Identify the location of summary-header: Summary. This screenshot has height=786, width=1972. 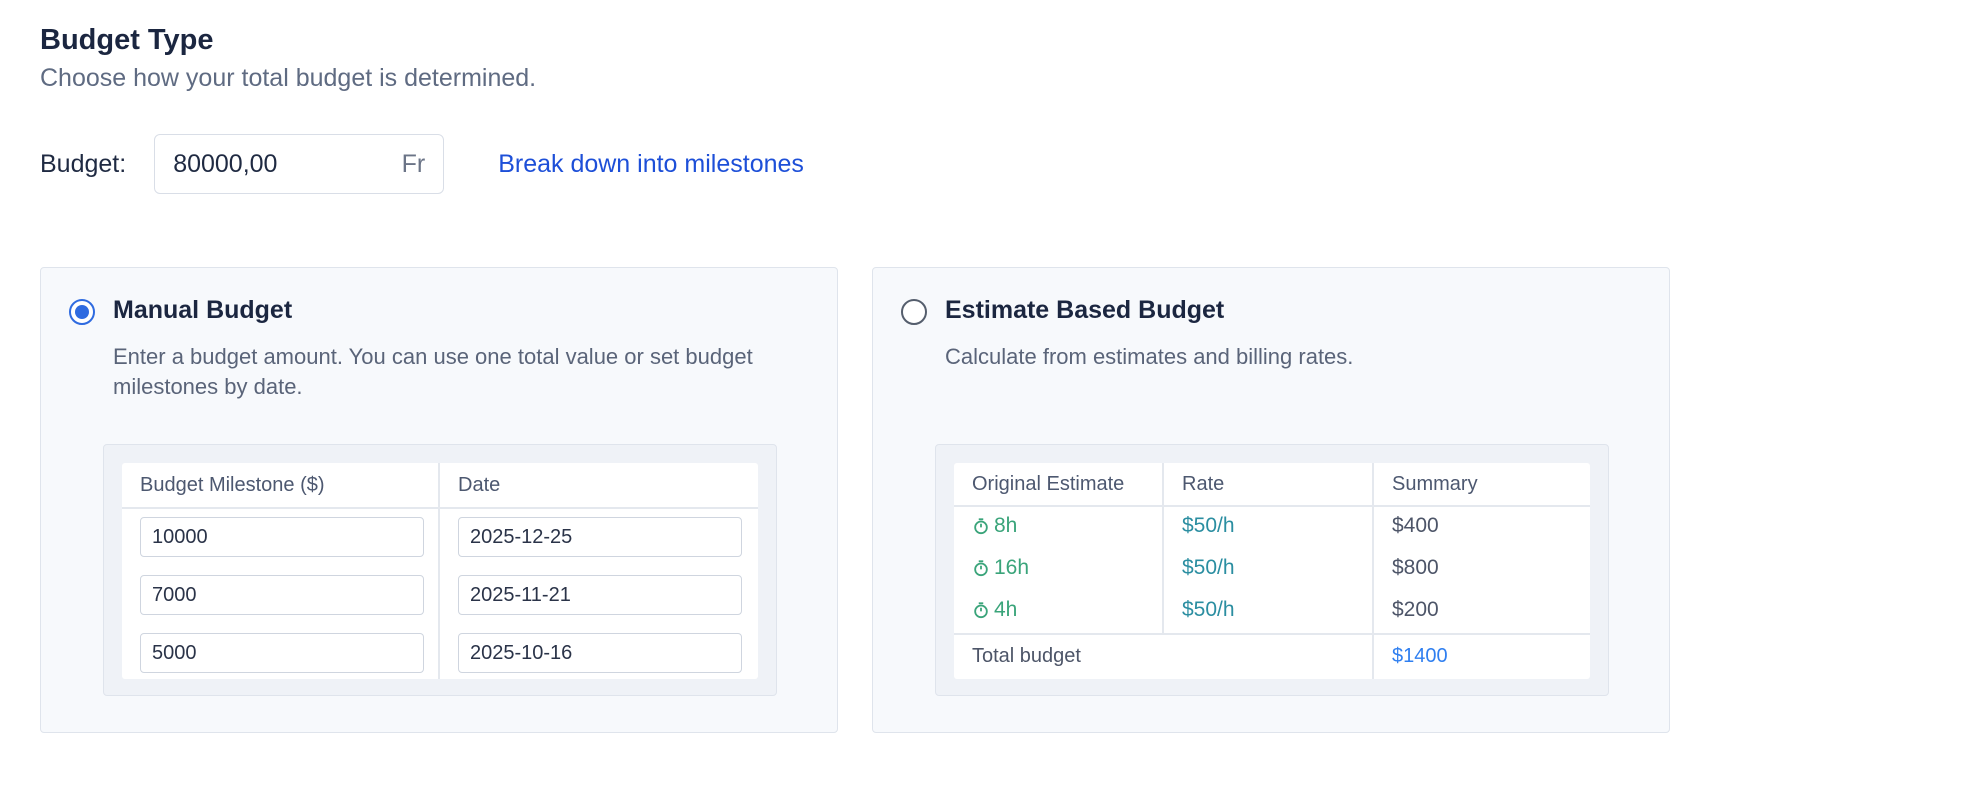
(1435, 484).